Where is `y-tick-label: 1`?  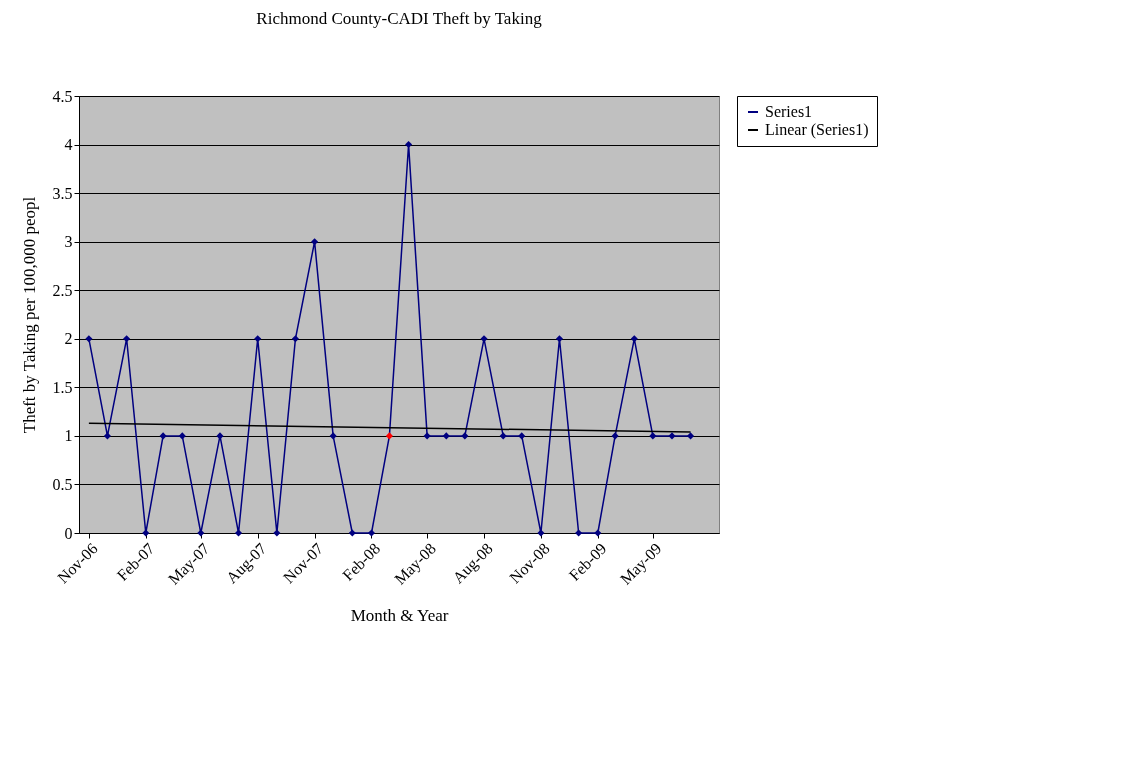
y-tick-label: 1 is located at coordinates (68, 436).